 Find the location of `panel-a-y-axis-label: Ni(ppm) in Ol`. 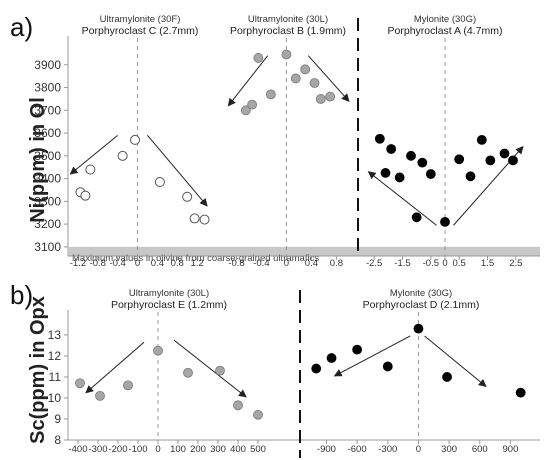

panel-a-y-axis-label: Ni(ppm) in Ol is located at coordinates (38, 160).